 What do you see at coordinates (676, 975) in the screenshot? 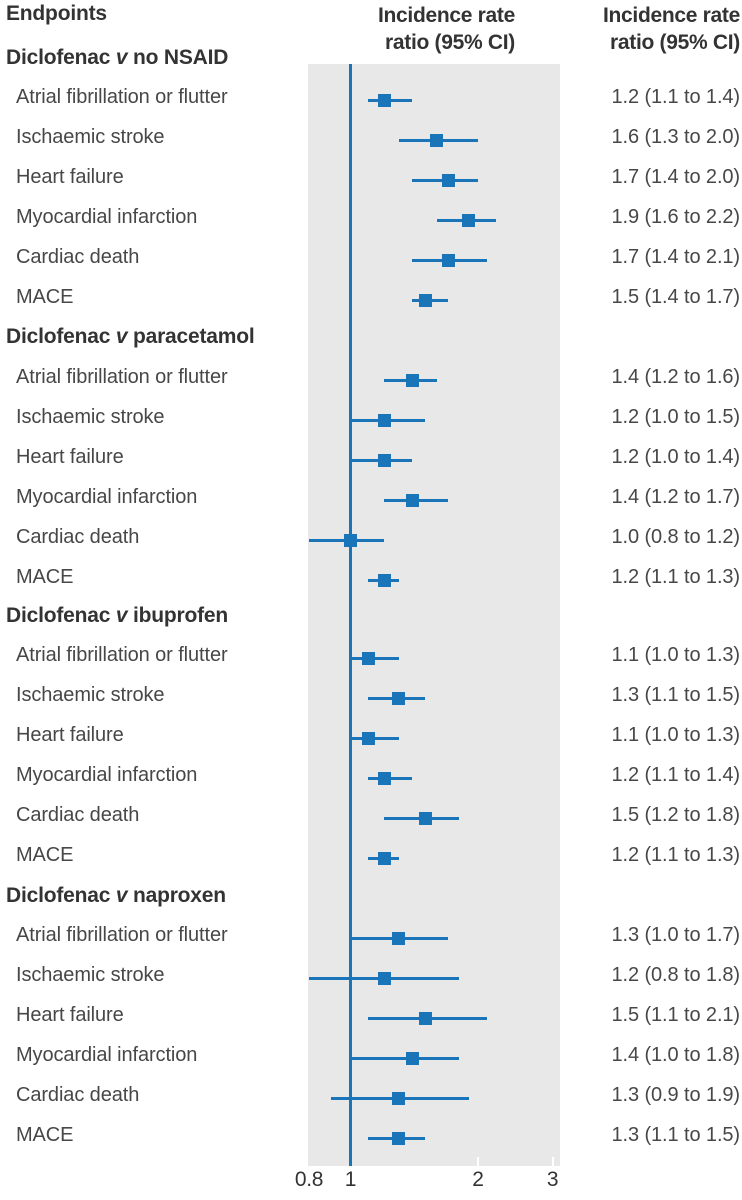
I see `effect-estimate-value: 1.2 (0.8 to 1.8)` at bounding box center [676, 975].